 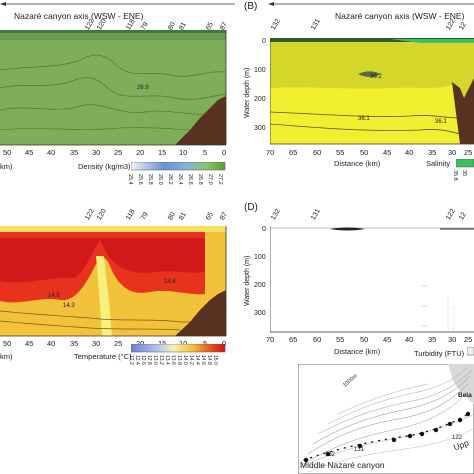 What do you see at coordinates (172, 216) in the screenshot?
I see `station-label: 80` at bounding box center [172, 216].